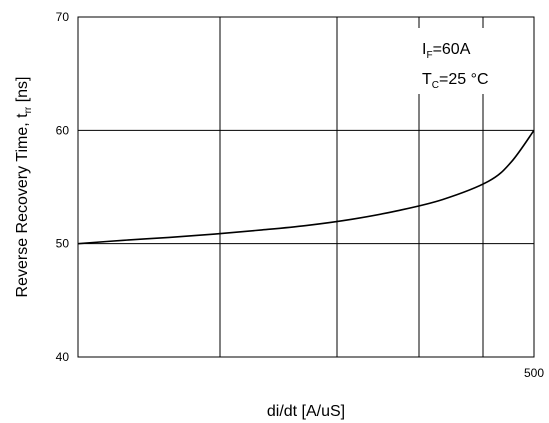 Image resolution: width=549 pixels, height=423 pixels. What do you see at coordinates (22, 205) in the screenshot?
I see `y-axis-label-main: Reverse Recovery Time, t` at bounding box center [22, 205].